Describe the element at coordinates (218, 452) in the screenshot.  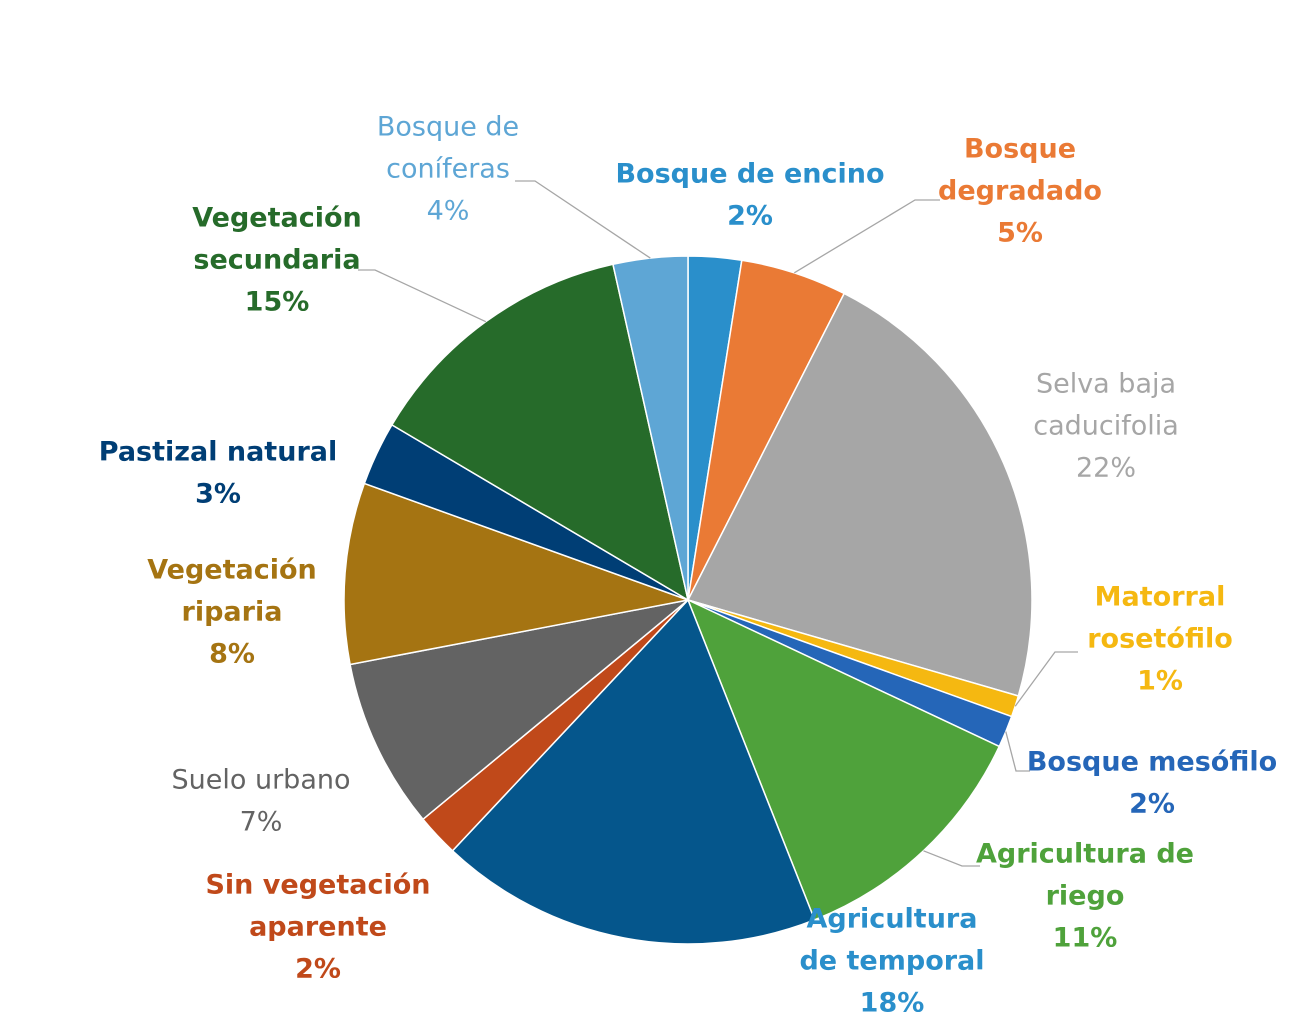
I see `data-label-text: Pastizal natural` at that location.